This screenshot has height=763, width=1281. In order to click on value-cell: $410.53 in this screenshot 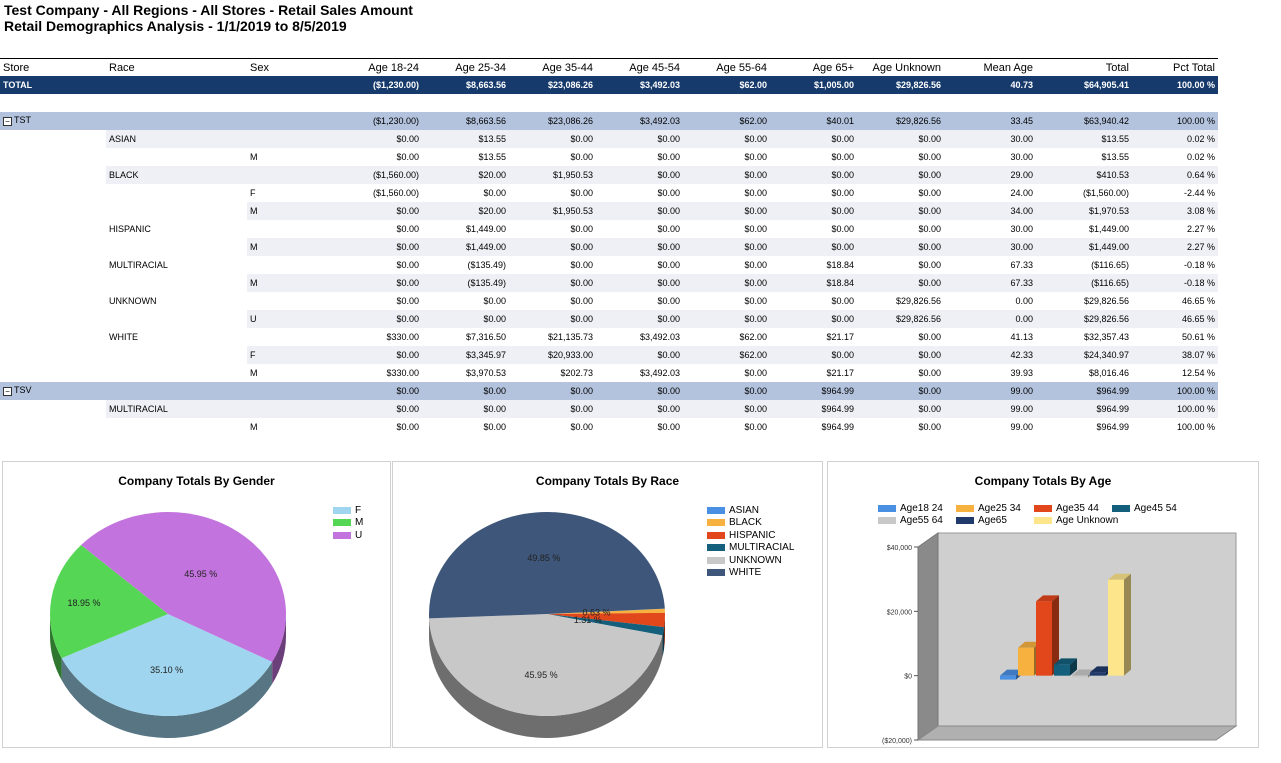, I will do `click(1084, 174)`.